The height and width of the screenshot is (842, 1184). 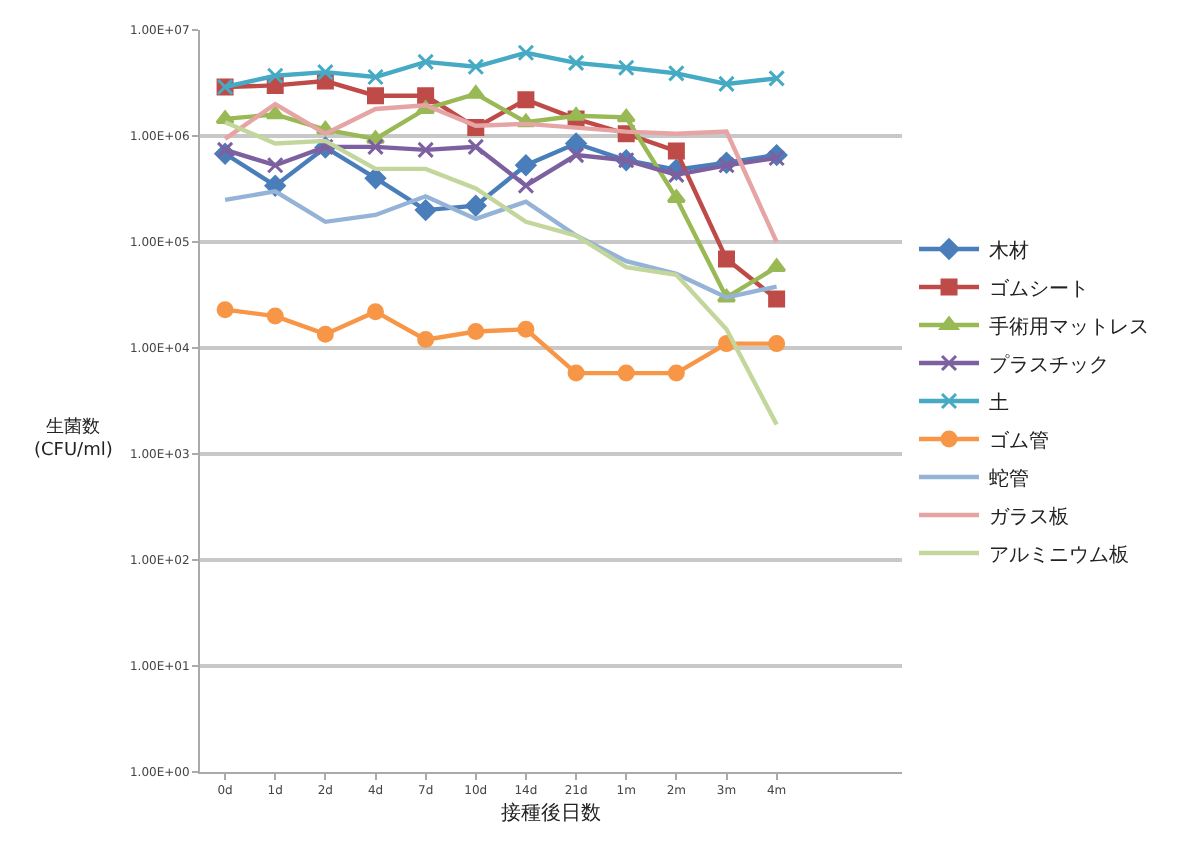 What do you see at coordinates (1009, 250) in the screenshot?
I see `legend-label: 木材` at bounding box center [1009, 250].